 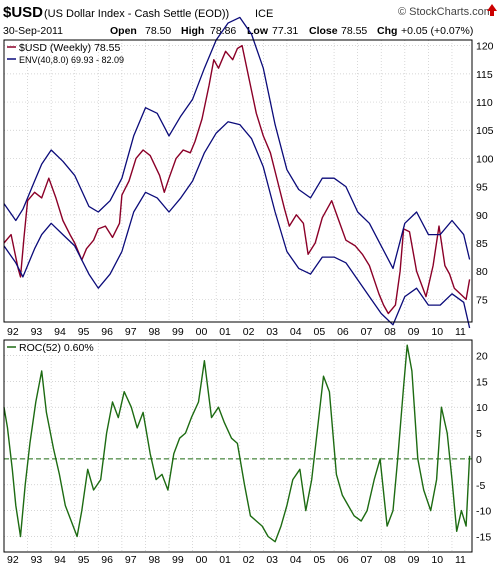 What do you see at coordinates (178, 332) in the screenshot?
I see `price-xtick-label: 99` at bounding box center [178, 332].